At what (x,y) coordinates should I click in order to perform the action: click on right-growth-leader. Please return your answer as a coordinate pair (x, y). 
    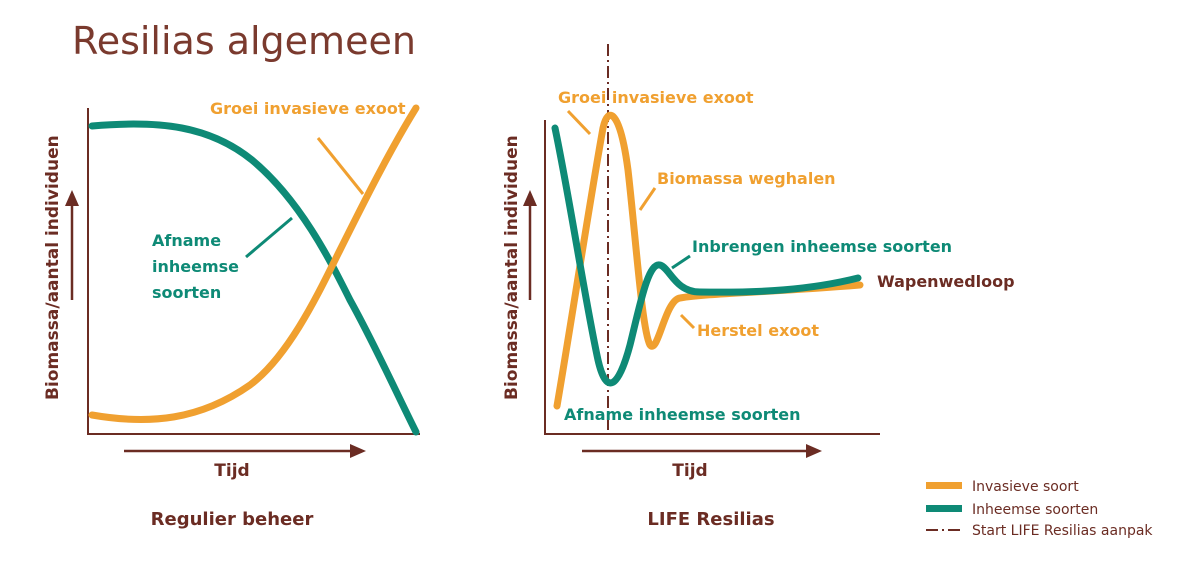
    Looking at the image, I should click on (579, 122).